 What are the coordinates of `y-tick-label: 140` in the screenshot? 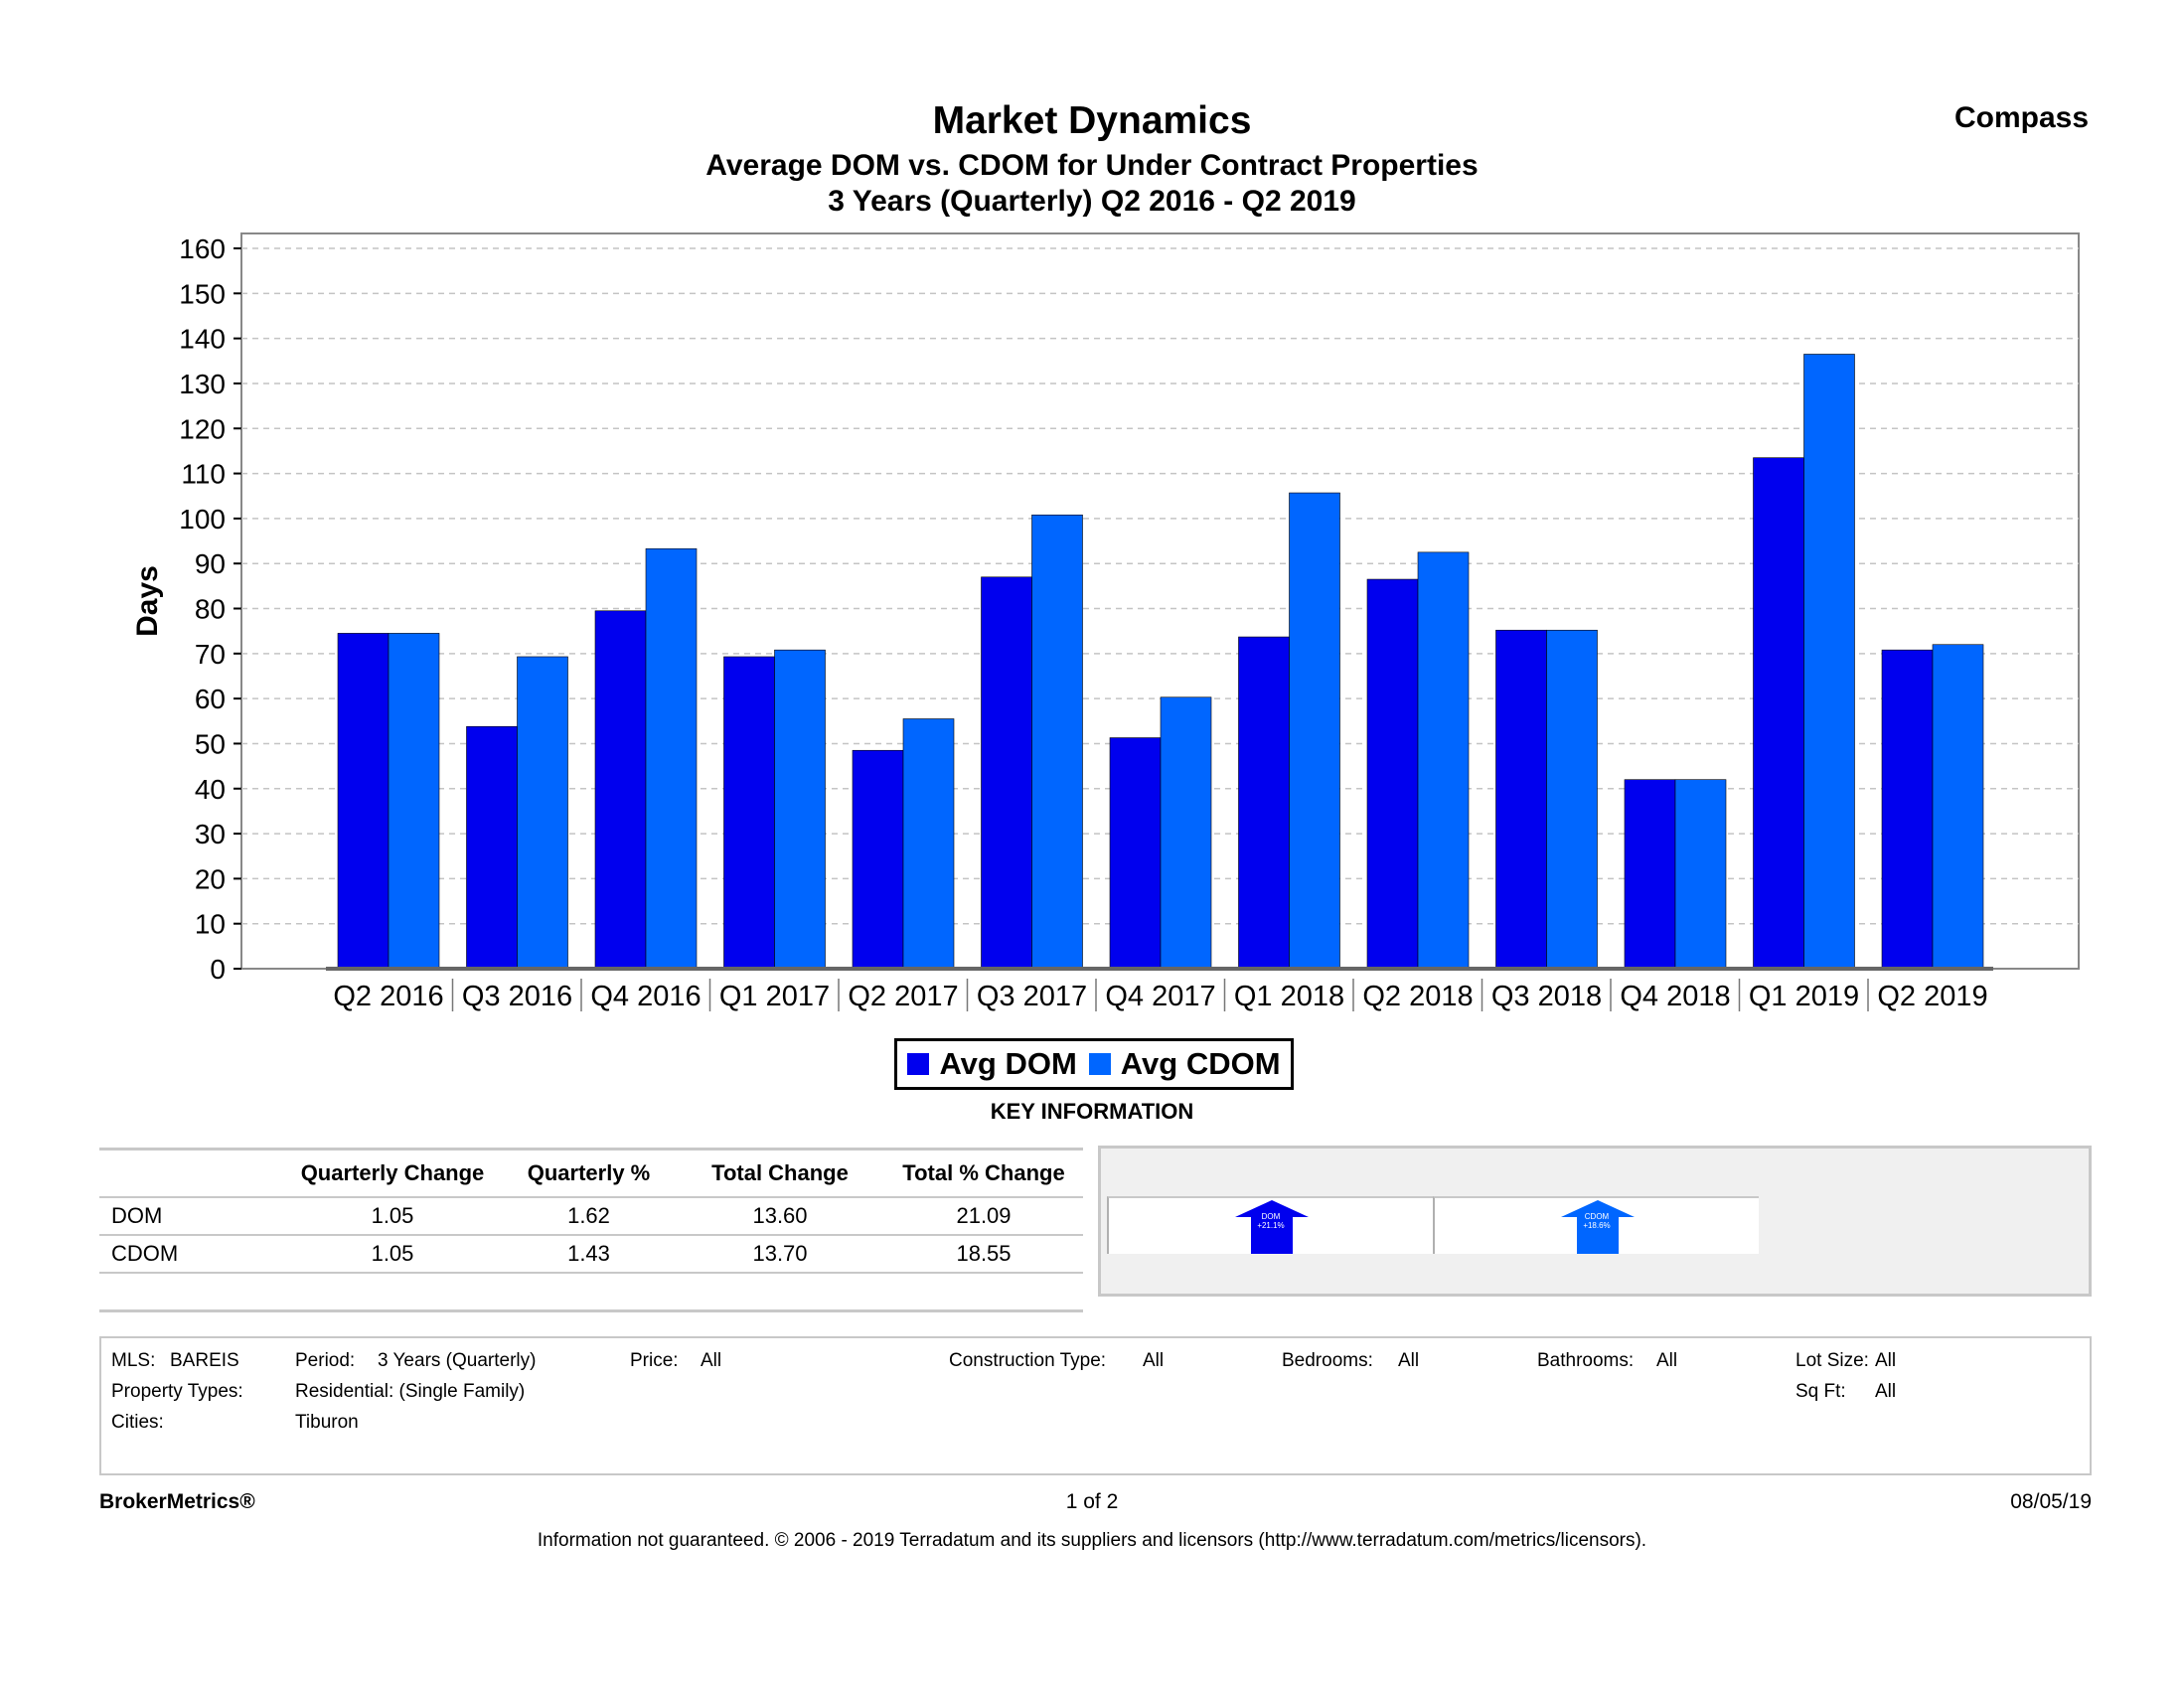 It's located at (202, 339).